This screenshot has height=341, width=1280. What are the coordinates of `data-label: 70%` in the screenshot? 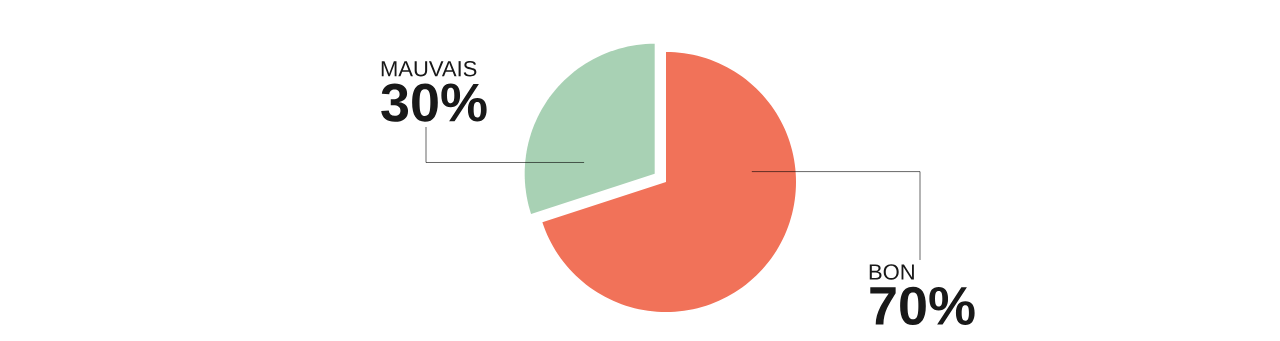 It's located at (922, 306).